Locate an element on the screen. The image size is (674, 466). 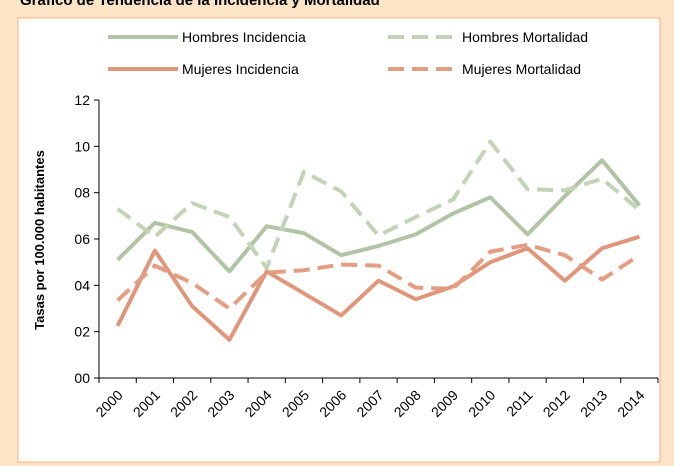
y-tick-label: 02 is located at coordinates (82, 332).